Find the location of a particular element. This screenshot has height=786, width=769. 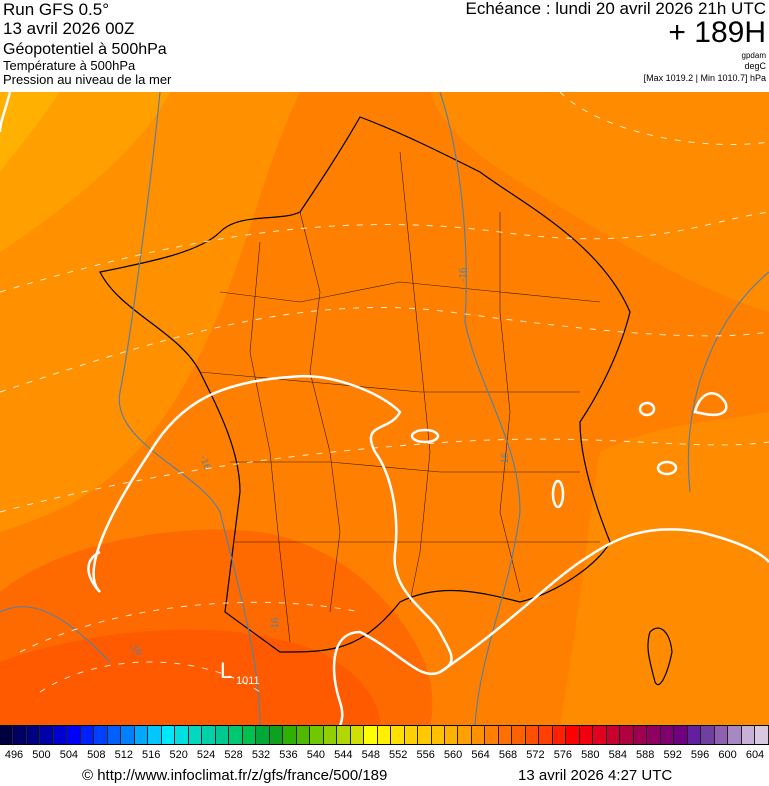

low-pressure-value: 1011 is located at coordinates (248, 681).